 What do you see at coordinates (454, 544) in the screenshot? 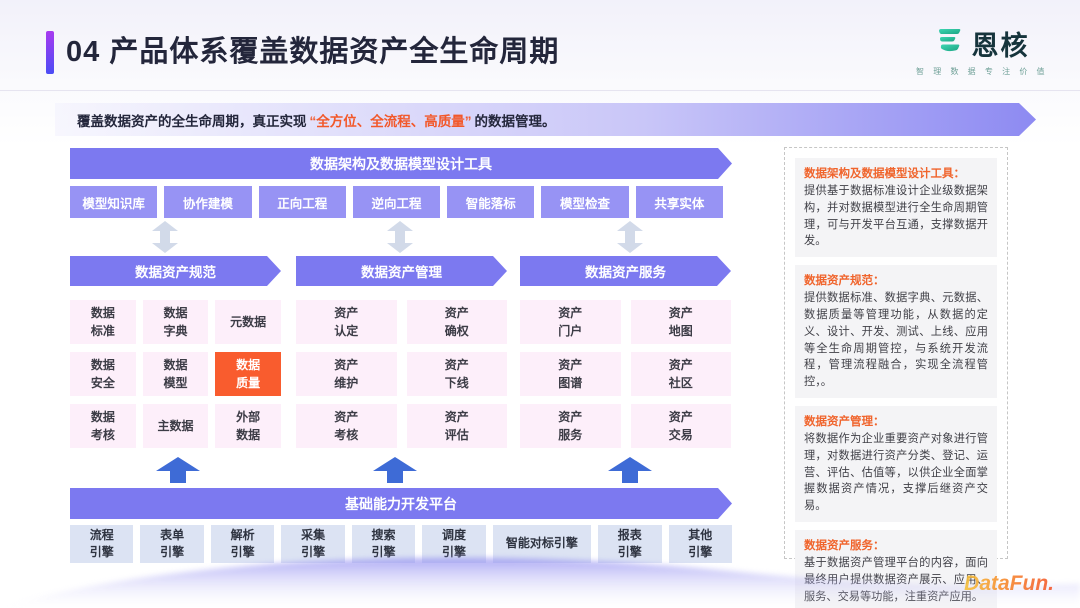
I see `engine-scheduling: 调度 引擎` at bounding box center [454, 544].